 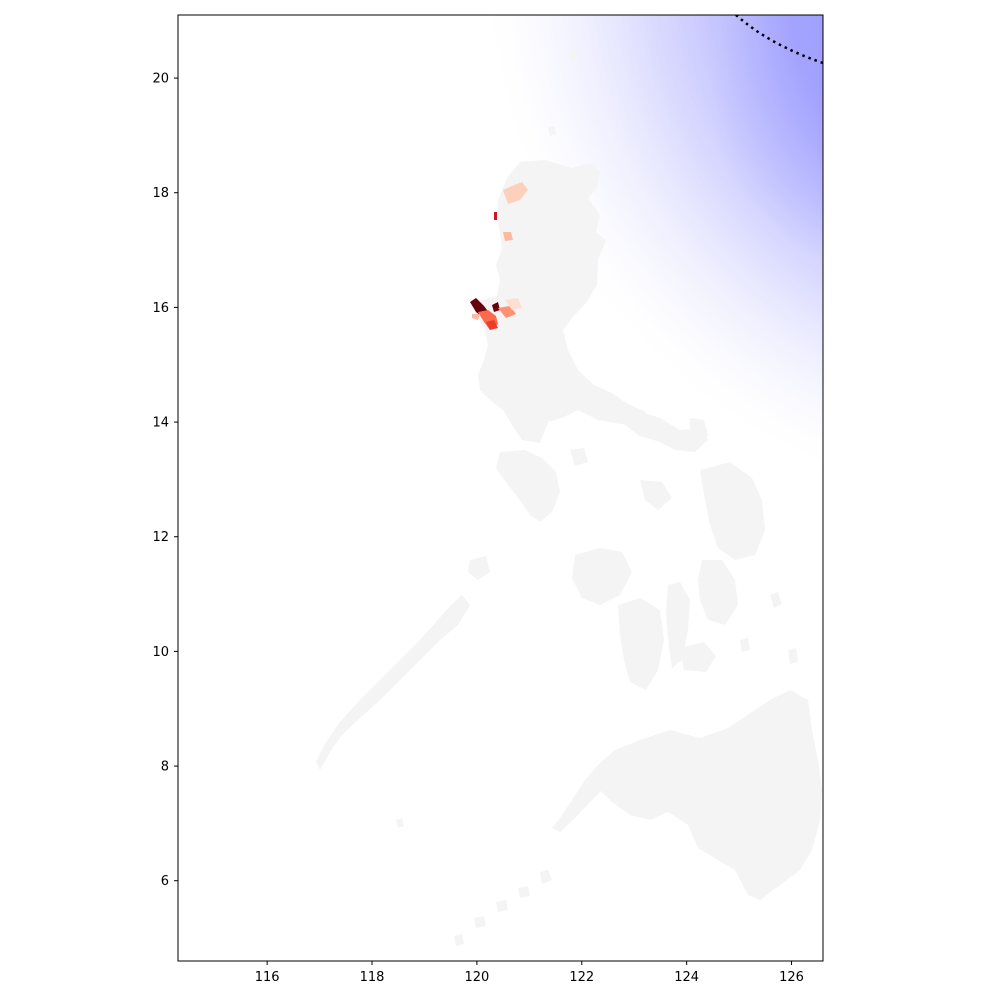 I want to click on y-axis-ticks: 6 8 10 12 14 16 18 20, so click(x=165, y=481).